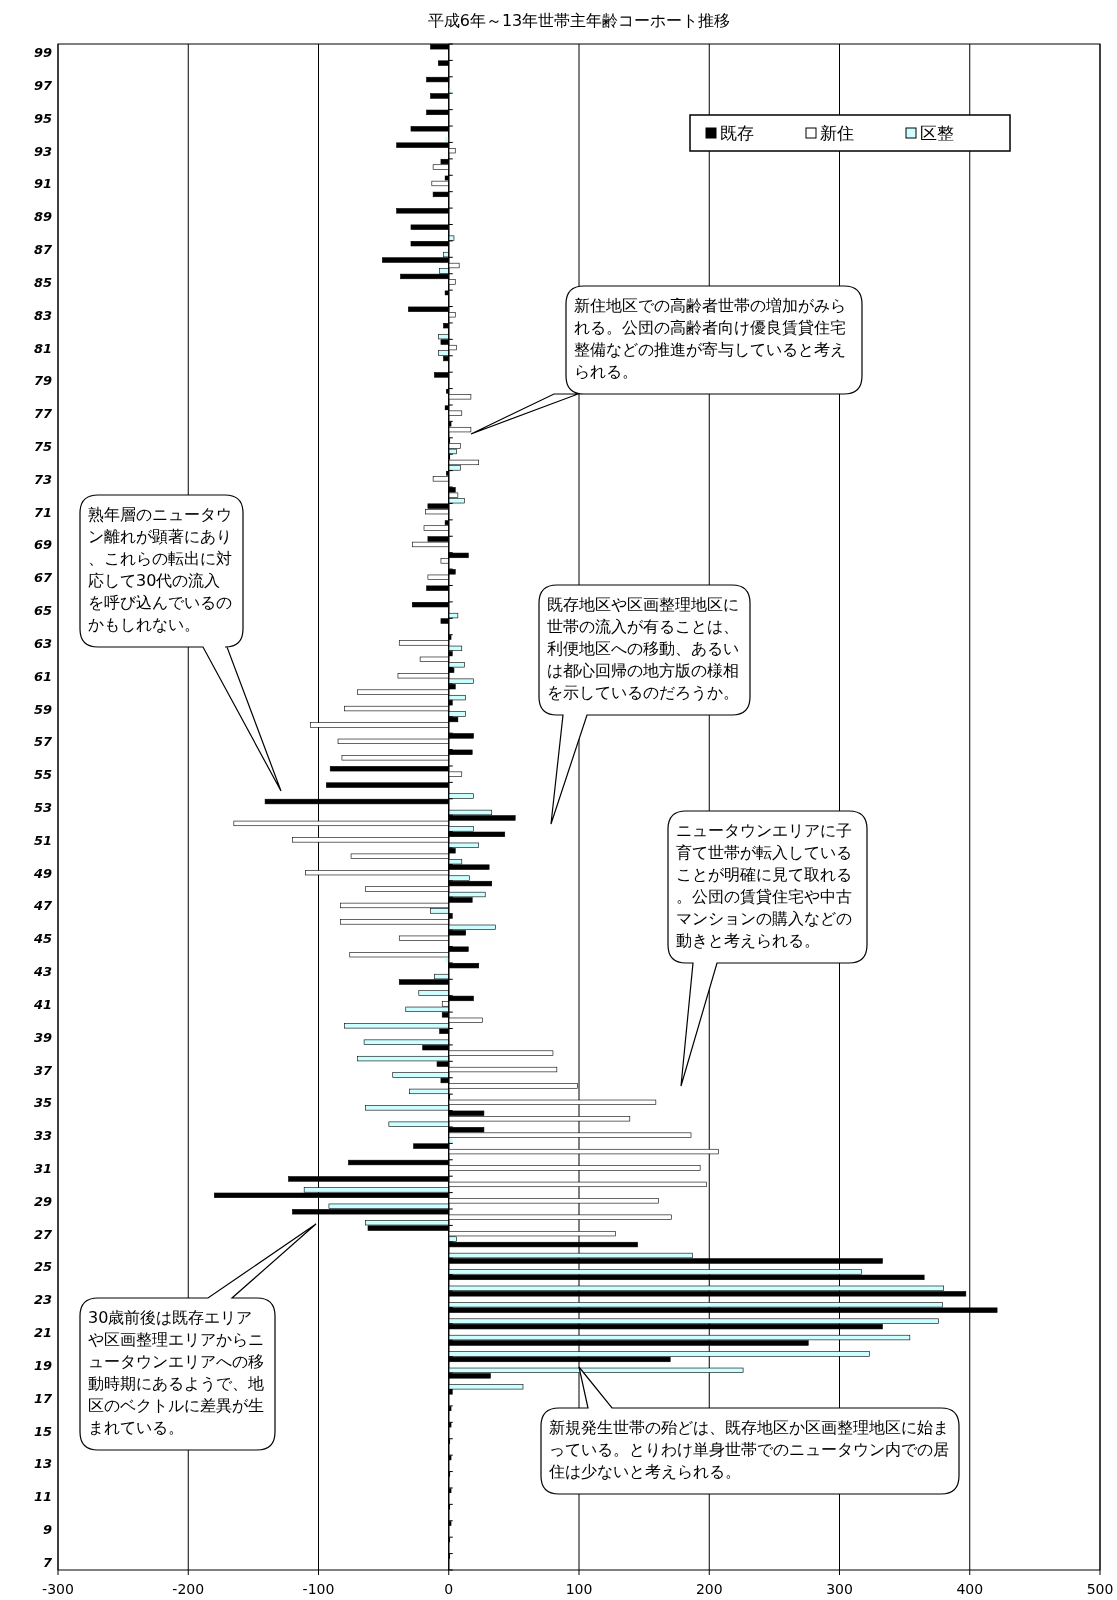 This screenshot has height=1600, width=1117. What do you see at coordinates (42, 1464) in the screenshot?
I see `y-tick-label: 13` at bounding box center [42, 1464].